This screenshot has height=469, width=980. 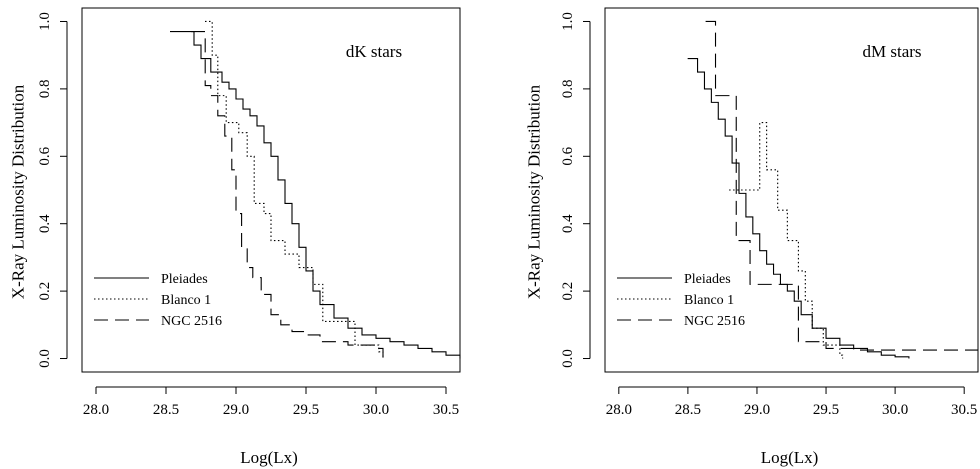 What do you see at coordinates (798, 208) in the screenshot?
I see `series-line-pleiades` at bounding box center [798, 208].